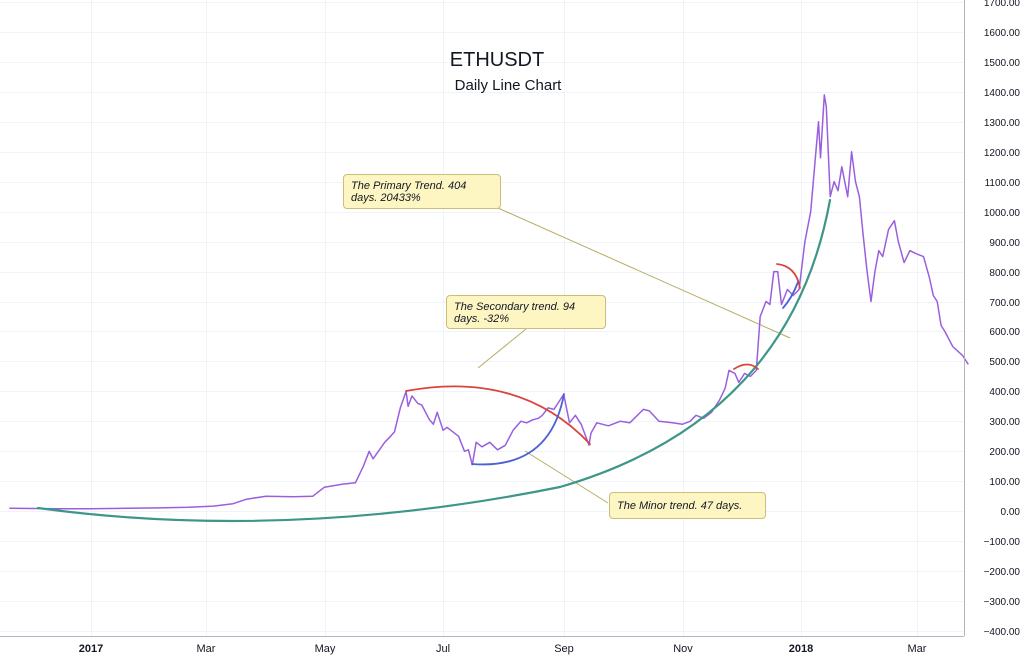 The image size is (1025, 662). I want to click on y-tick-label: 300.00, so click(1004, 422).